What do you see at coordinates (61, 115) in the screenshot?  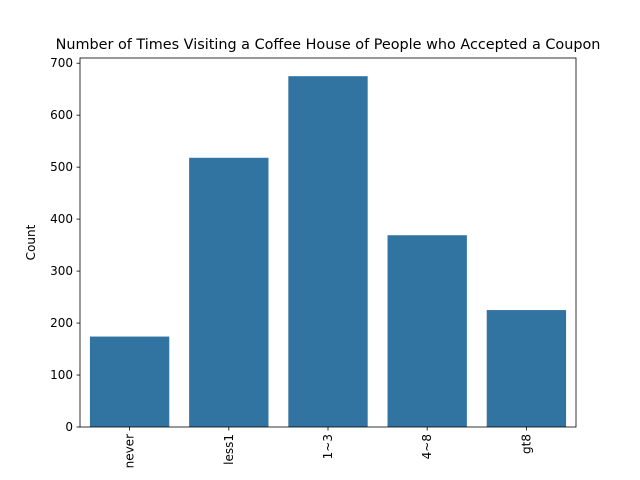 I see `y-tick-label: 600` at bounding box center [61, 115].